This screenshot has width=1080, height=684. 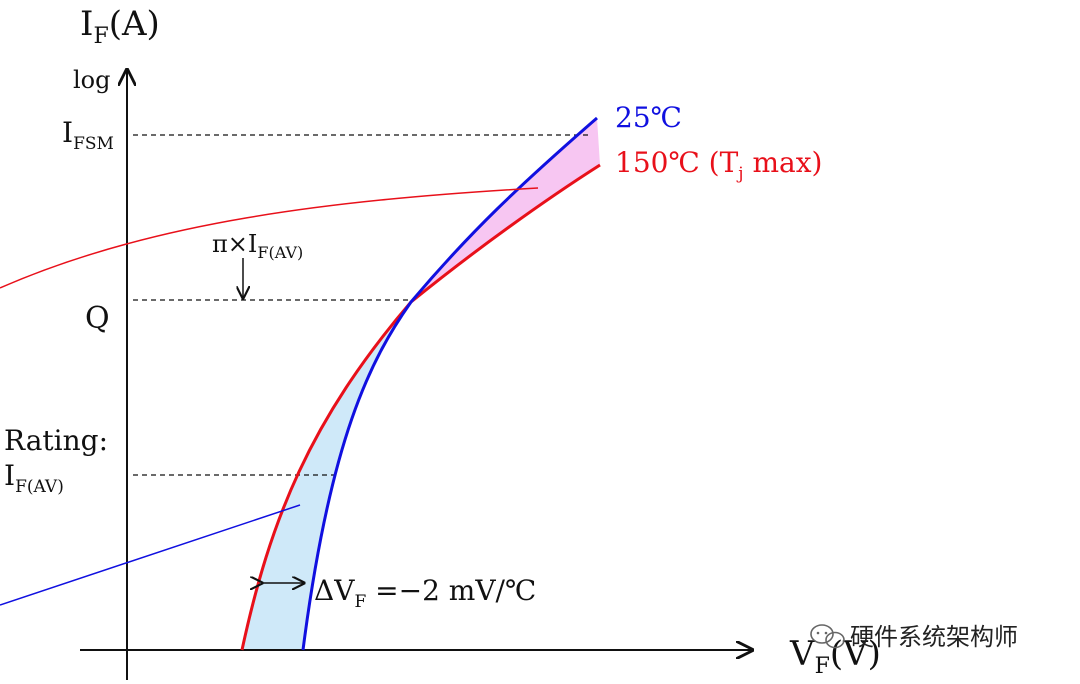 I want to click on blue-leader-line, so click(x=150, y=555).